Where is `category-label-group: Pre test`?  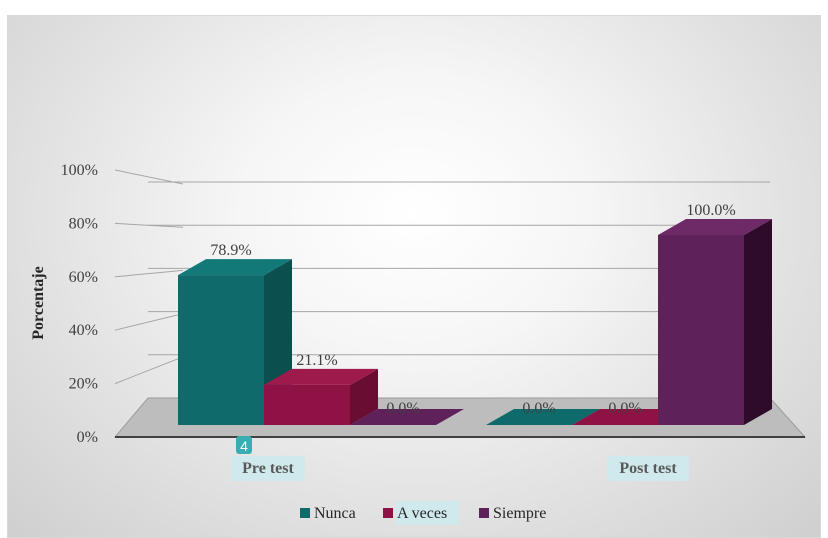
category-label-group: Pre test is located at coordinates (268, 468).